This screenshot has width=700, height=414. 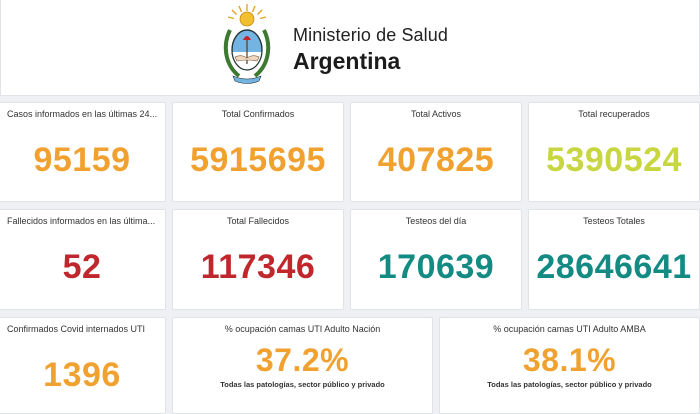 What do you see at coordinates (614, 160) in the screenshot?
I see `card-value: 5390524` at bounding box center [614, 160].